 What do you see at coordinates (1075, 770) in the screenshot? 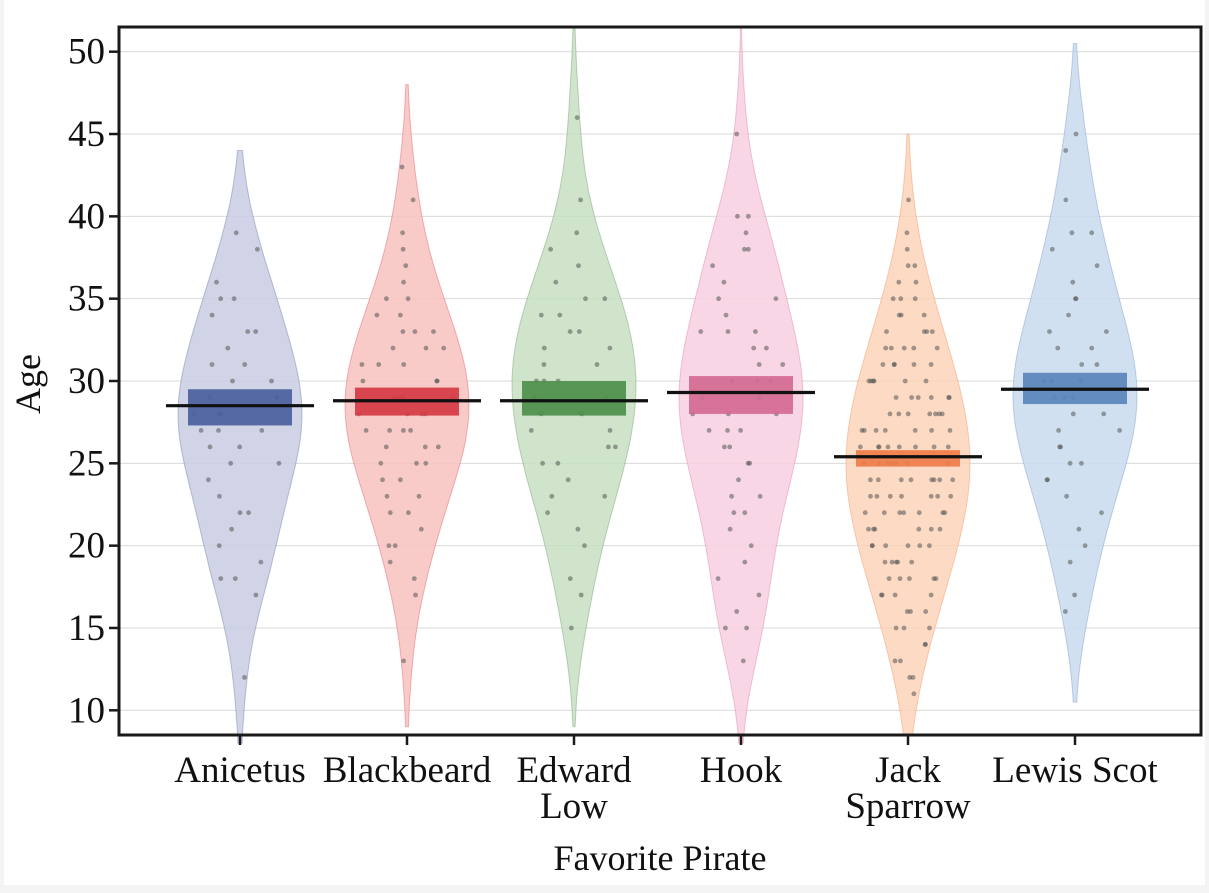
I see `x-tick-label-lewis-scot: Lewis Scot` at bounding box center [1075, 770].